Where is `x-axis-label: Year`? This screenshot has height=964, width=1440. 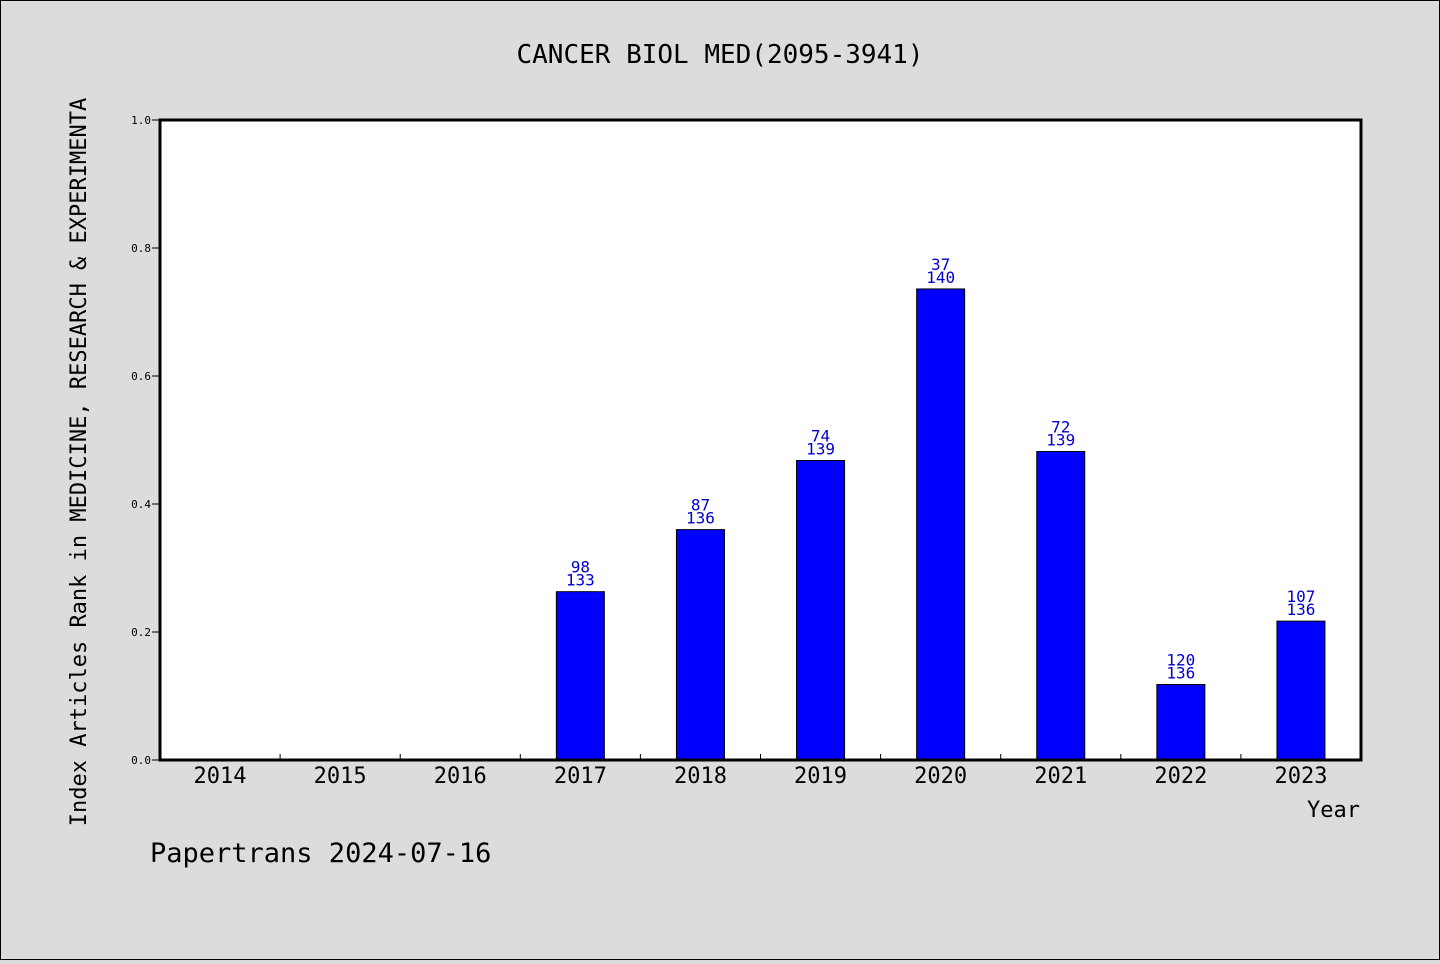 x-axis-label: Year is located at coordinates (1333, 810).